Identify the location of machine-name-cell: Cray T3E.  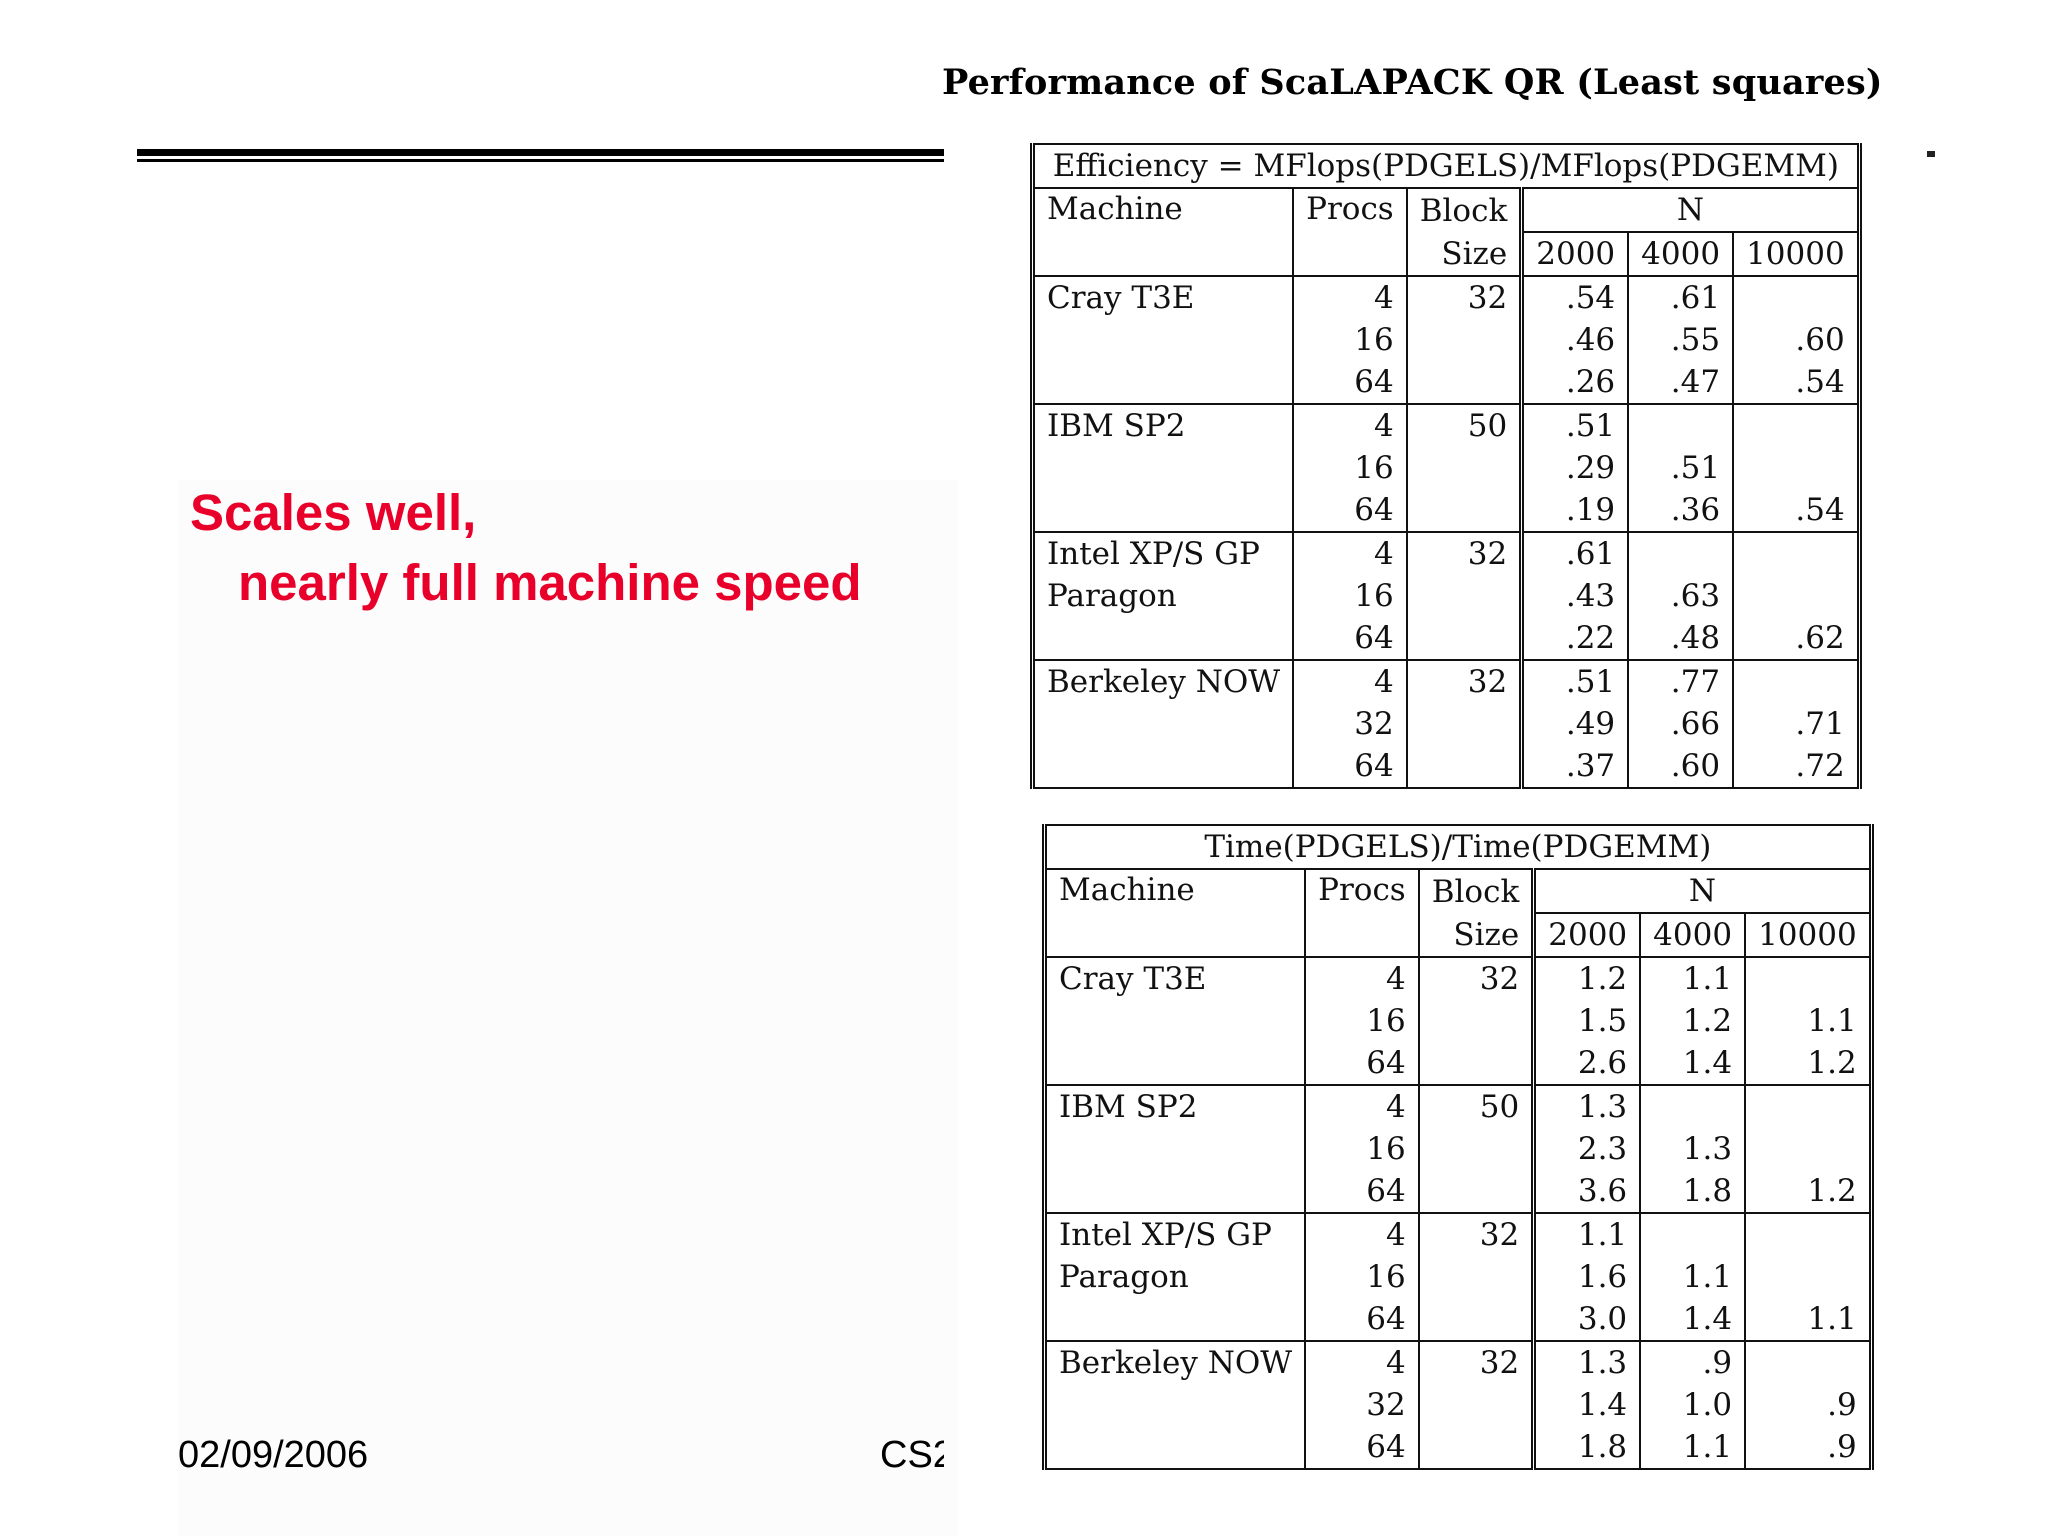
(1175, 979).